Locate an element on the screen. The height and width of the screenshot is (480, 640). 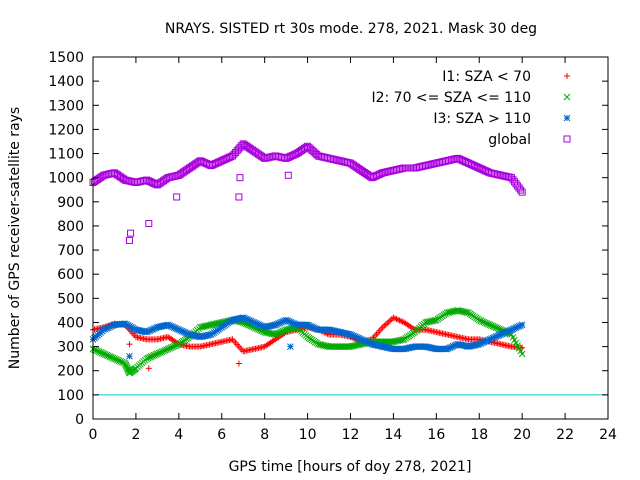
y-tick-label: 1300 is located at coordinates (66, 106).